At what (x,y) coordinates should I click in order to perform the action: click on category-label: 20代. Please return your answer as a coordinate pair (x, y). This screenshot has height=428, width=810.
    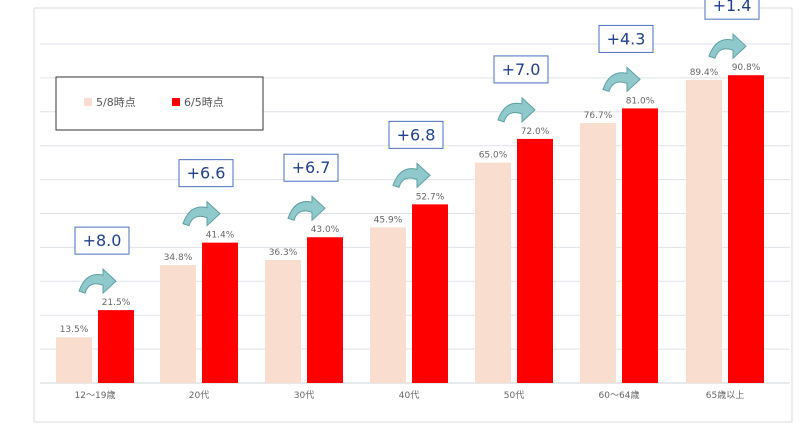
    Looking at the image, I should click on (199, 395).